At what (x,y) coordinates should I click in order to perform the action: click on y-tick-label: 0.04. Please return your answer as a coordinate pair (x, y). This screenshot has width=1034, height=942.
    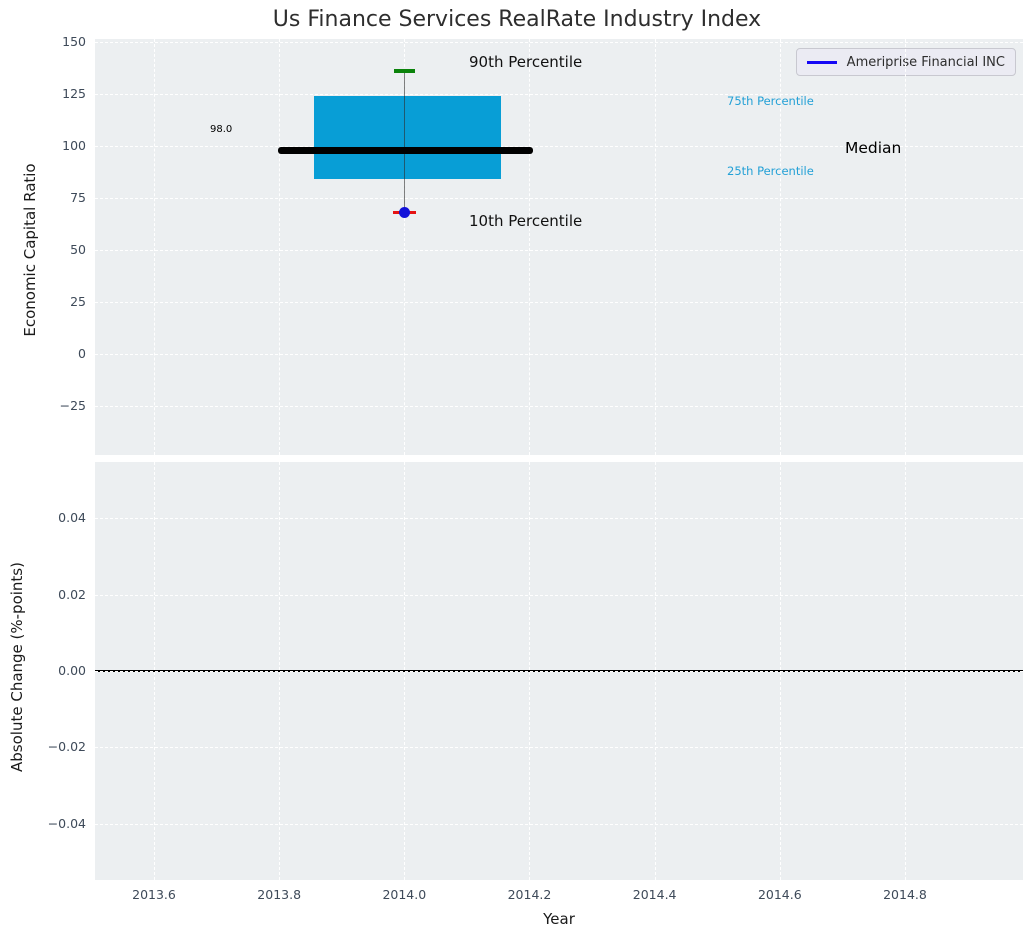
    Looking at the image, I should click on (72, 518).